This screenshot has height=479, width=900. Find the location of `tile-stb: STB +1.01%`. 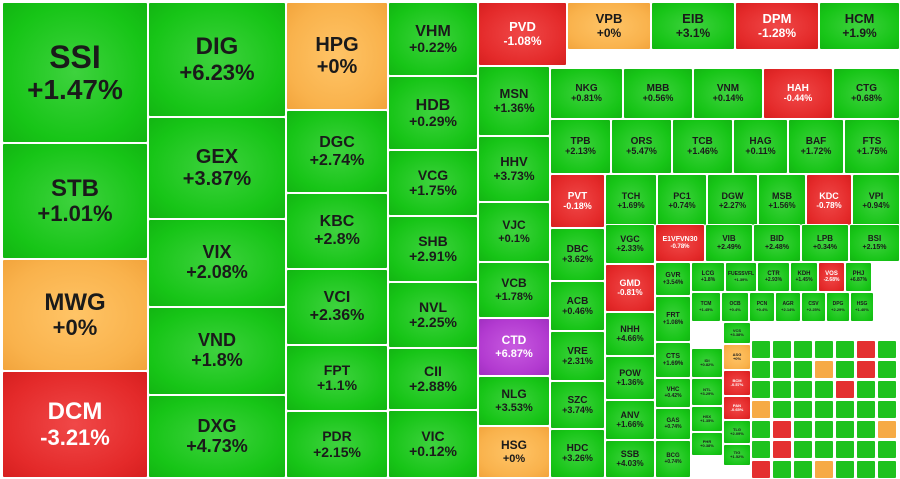

tile-stb: STB +1.01% is located at coordinates (75, 201).